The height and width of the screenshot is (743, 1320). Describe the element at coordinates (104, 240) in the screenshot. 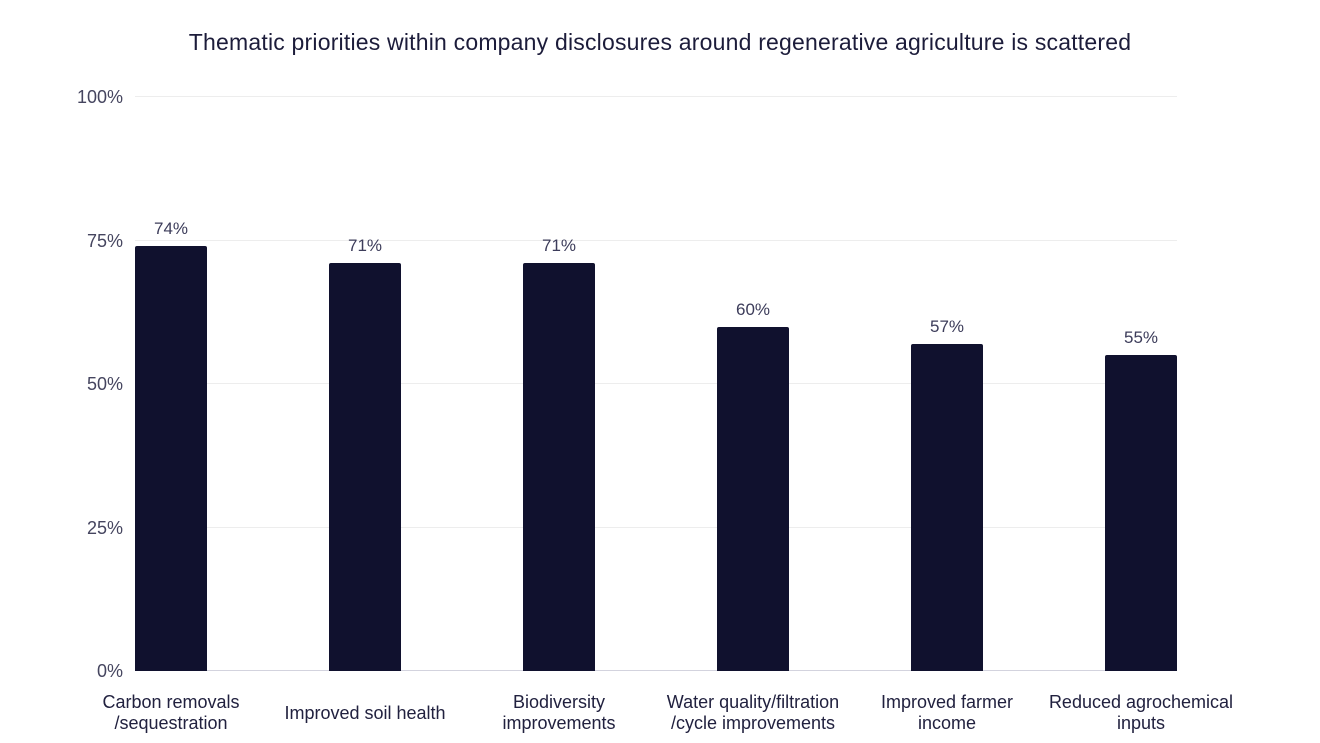

I see `y-tick-label: 75%` at that location.